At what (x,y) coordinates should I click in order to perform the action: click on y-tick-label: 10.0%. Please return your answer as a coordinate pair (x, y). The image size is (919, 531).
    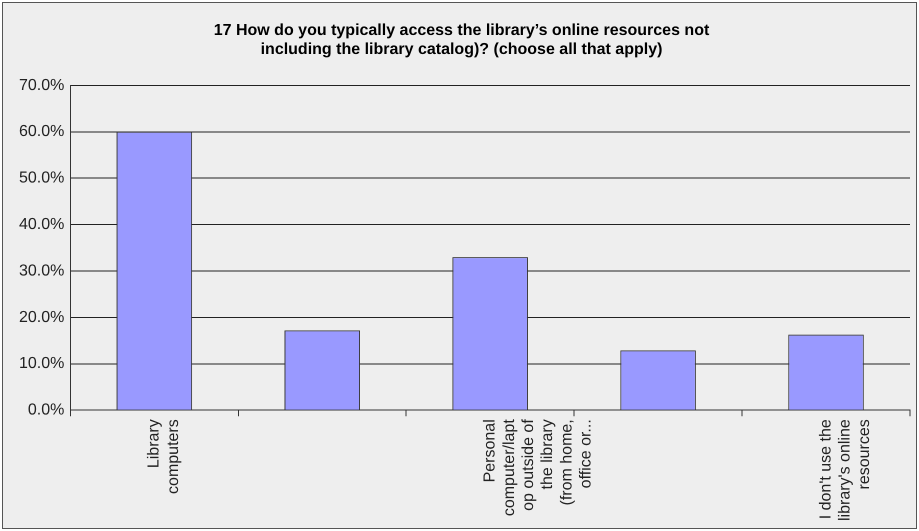
    Looking at the image, I should click on (41, 363).